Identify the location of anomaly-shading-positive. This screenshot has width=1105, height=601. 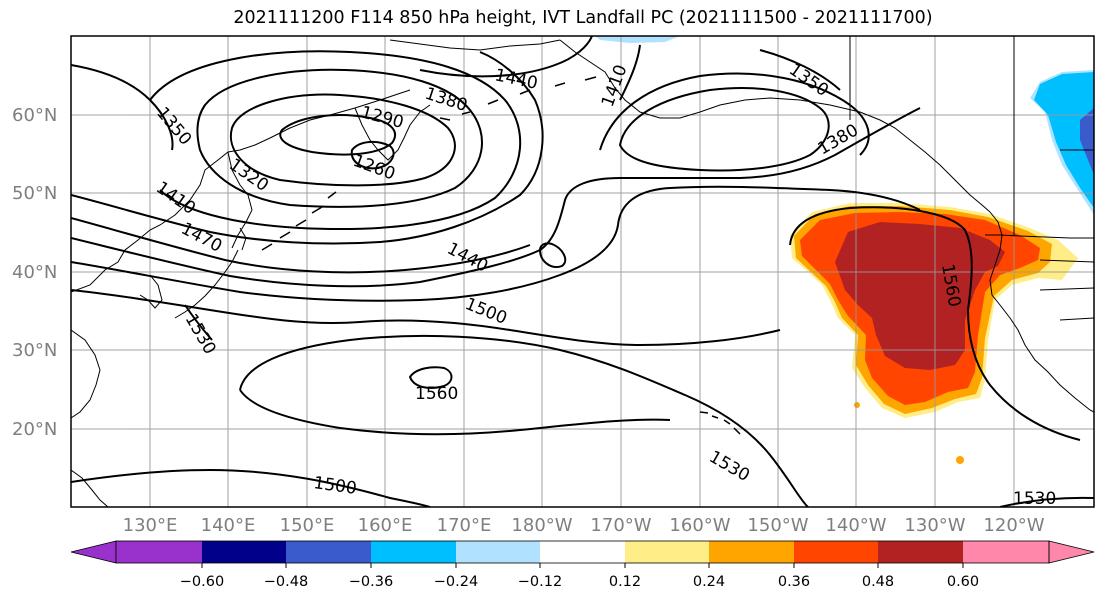
(934, 333).